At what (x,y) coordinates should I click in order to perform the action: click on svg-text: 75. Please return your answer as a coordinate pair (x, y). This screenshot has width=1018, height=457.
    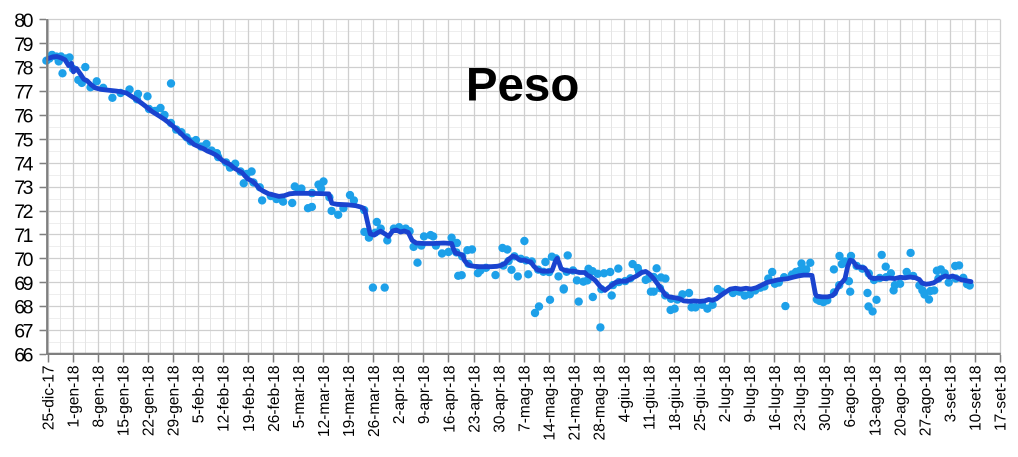
    Looking at the image, I should click on (23, 140).